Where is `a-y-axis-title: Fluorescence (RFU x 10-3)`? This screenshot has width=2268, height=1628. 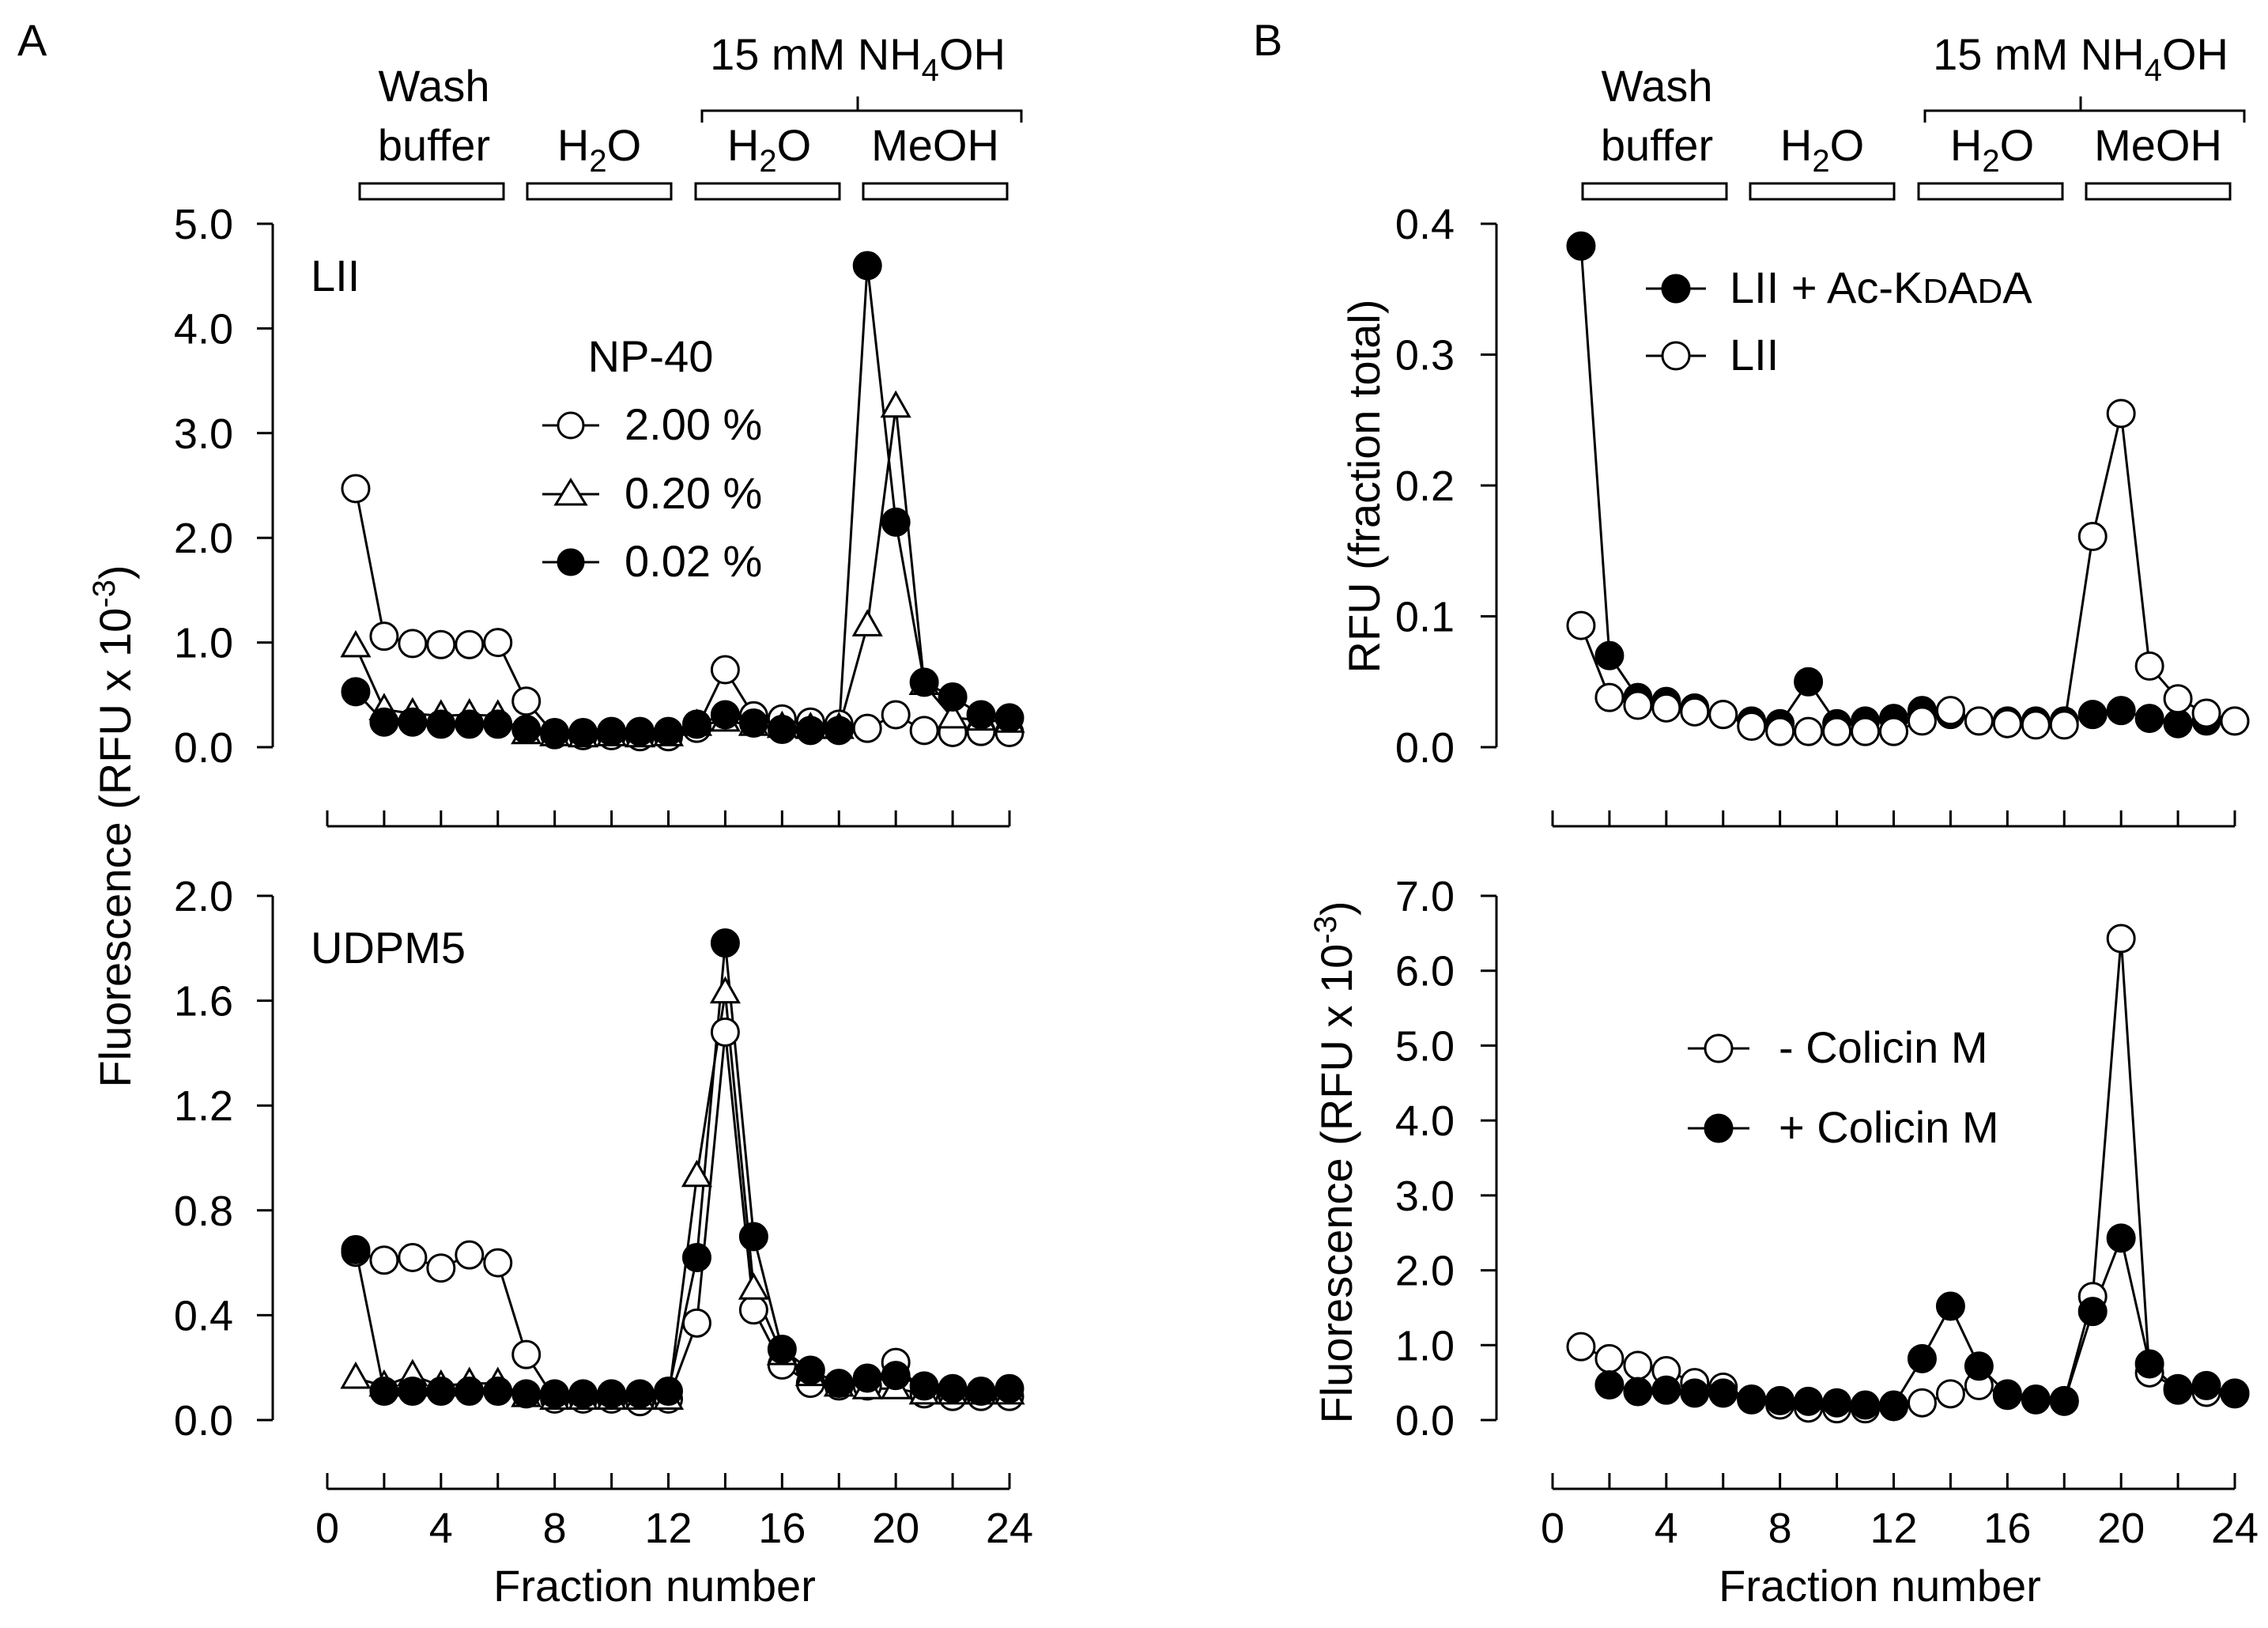
a-y-axis-title: Fluorescence (RFU x 10-3) is located at coordinates (113, 826).